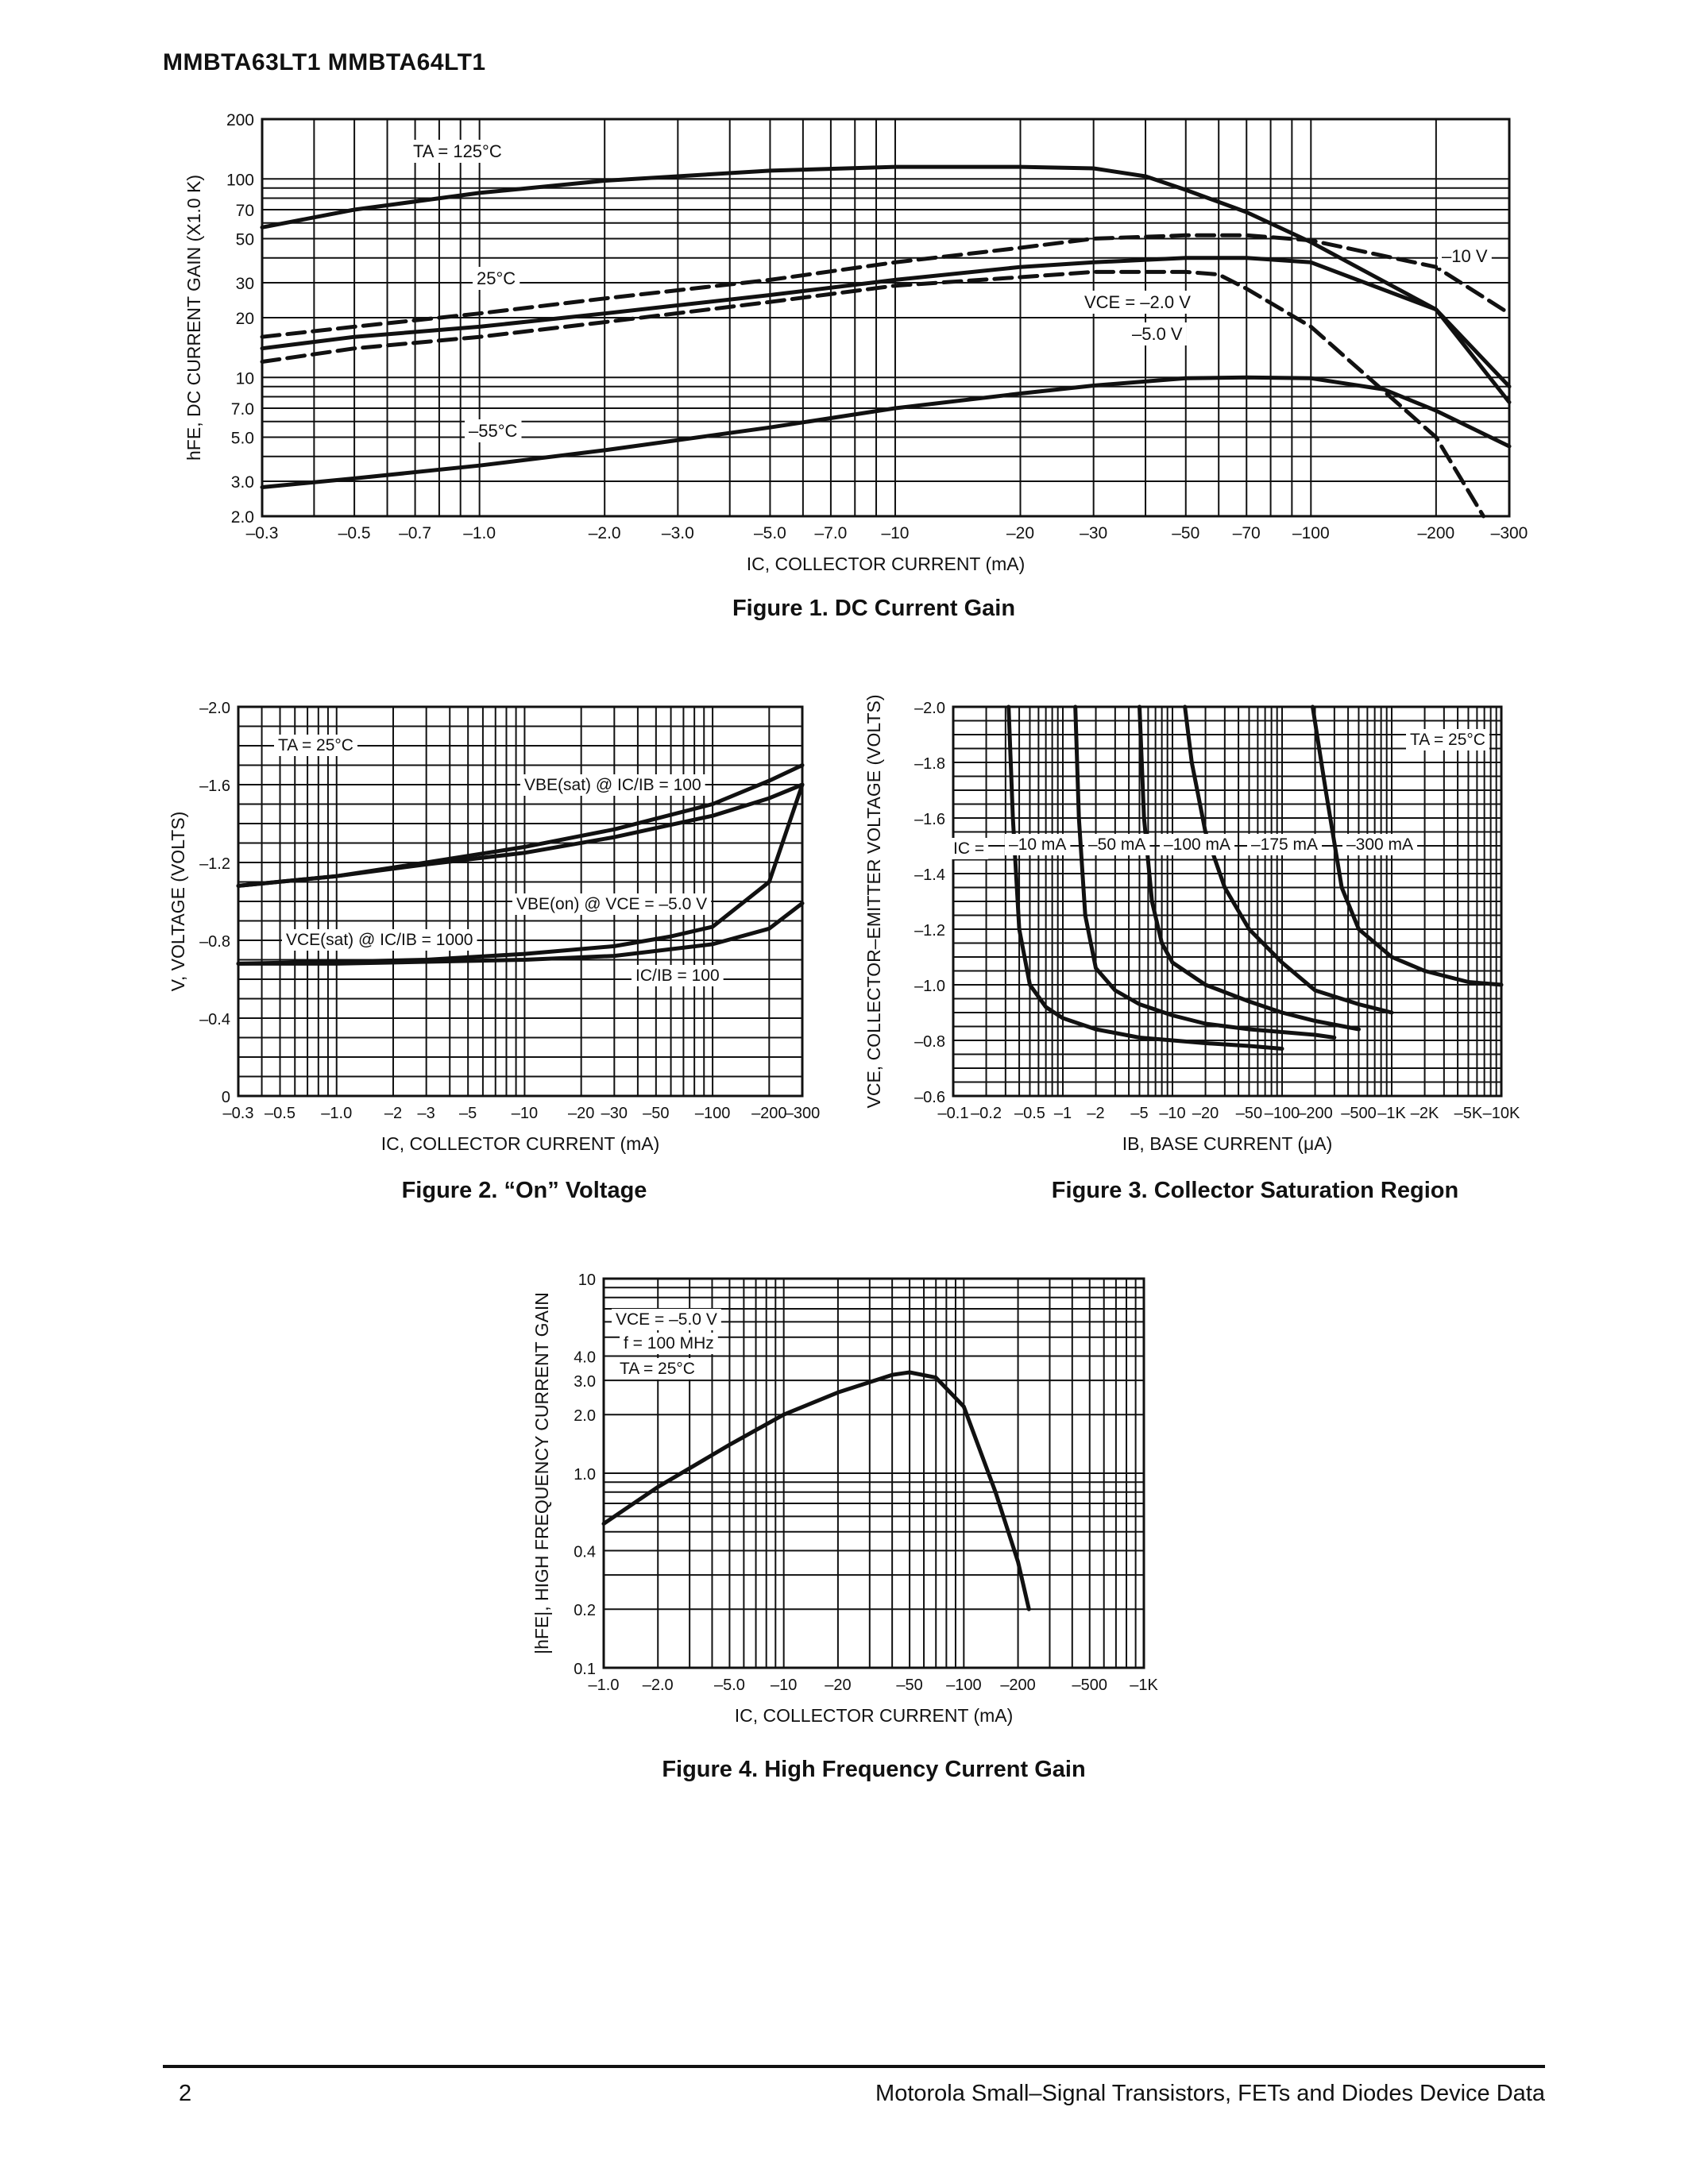  What do you see at coordinates (458, 151) in the screenshot?
I see `annotation-ta-125: TA = 125°C` at bounding box center [458, 151].